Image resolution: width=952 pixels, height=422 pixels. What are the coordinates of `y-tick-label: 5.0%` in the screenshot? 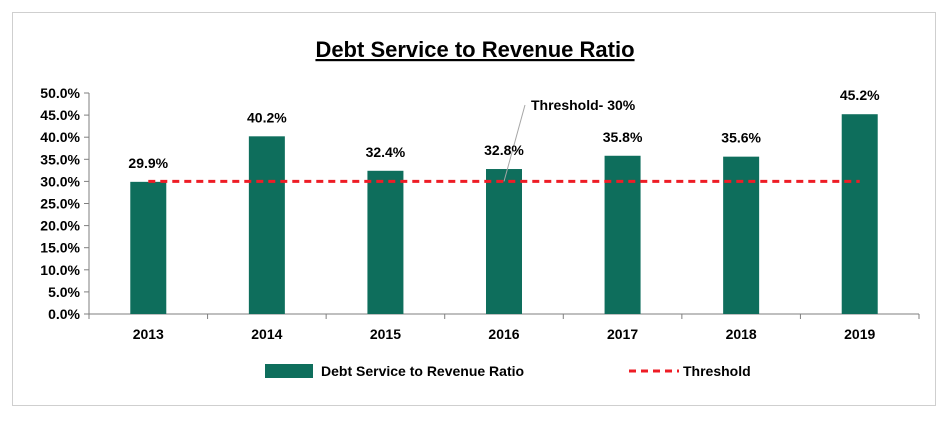 It's located at (64, 292).